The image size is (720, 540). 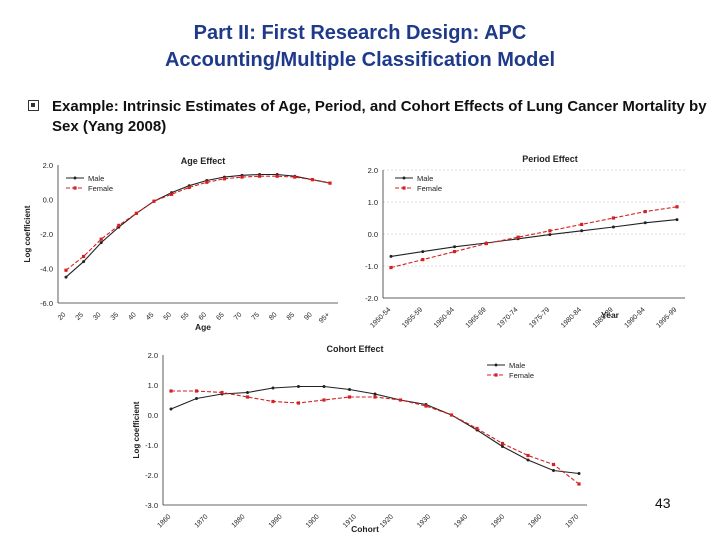 What do you see at coordinates (185, 316) in the screenshot?
I see `x-tick-label: 55` at bounding box center [185, 316].